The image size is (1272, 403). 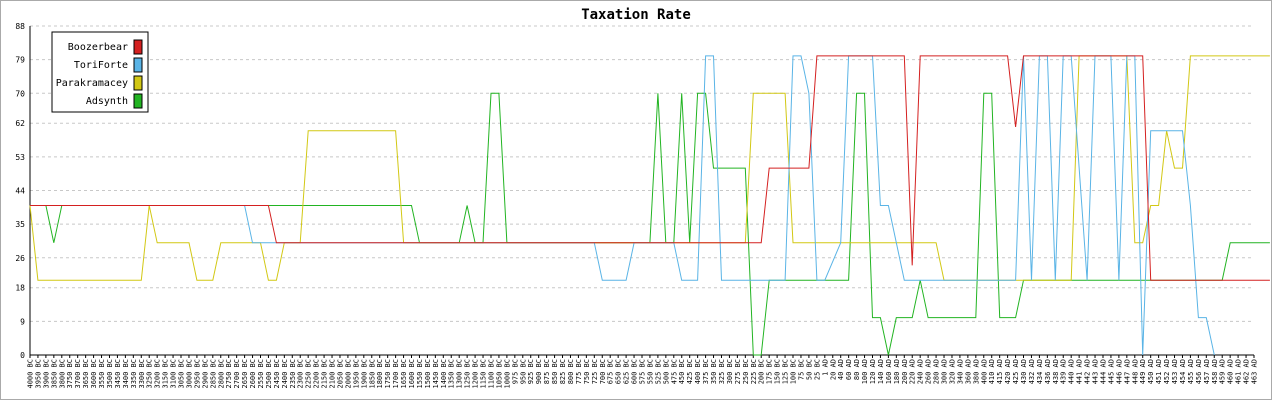 I want to click on x-tick-label: 2800 BC, so click(x=221, y=374).